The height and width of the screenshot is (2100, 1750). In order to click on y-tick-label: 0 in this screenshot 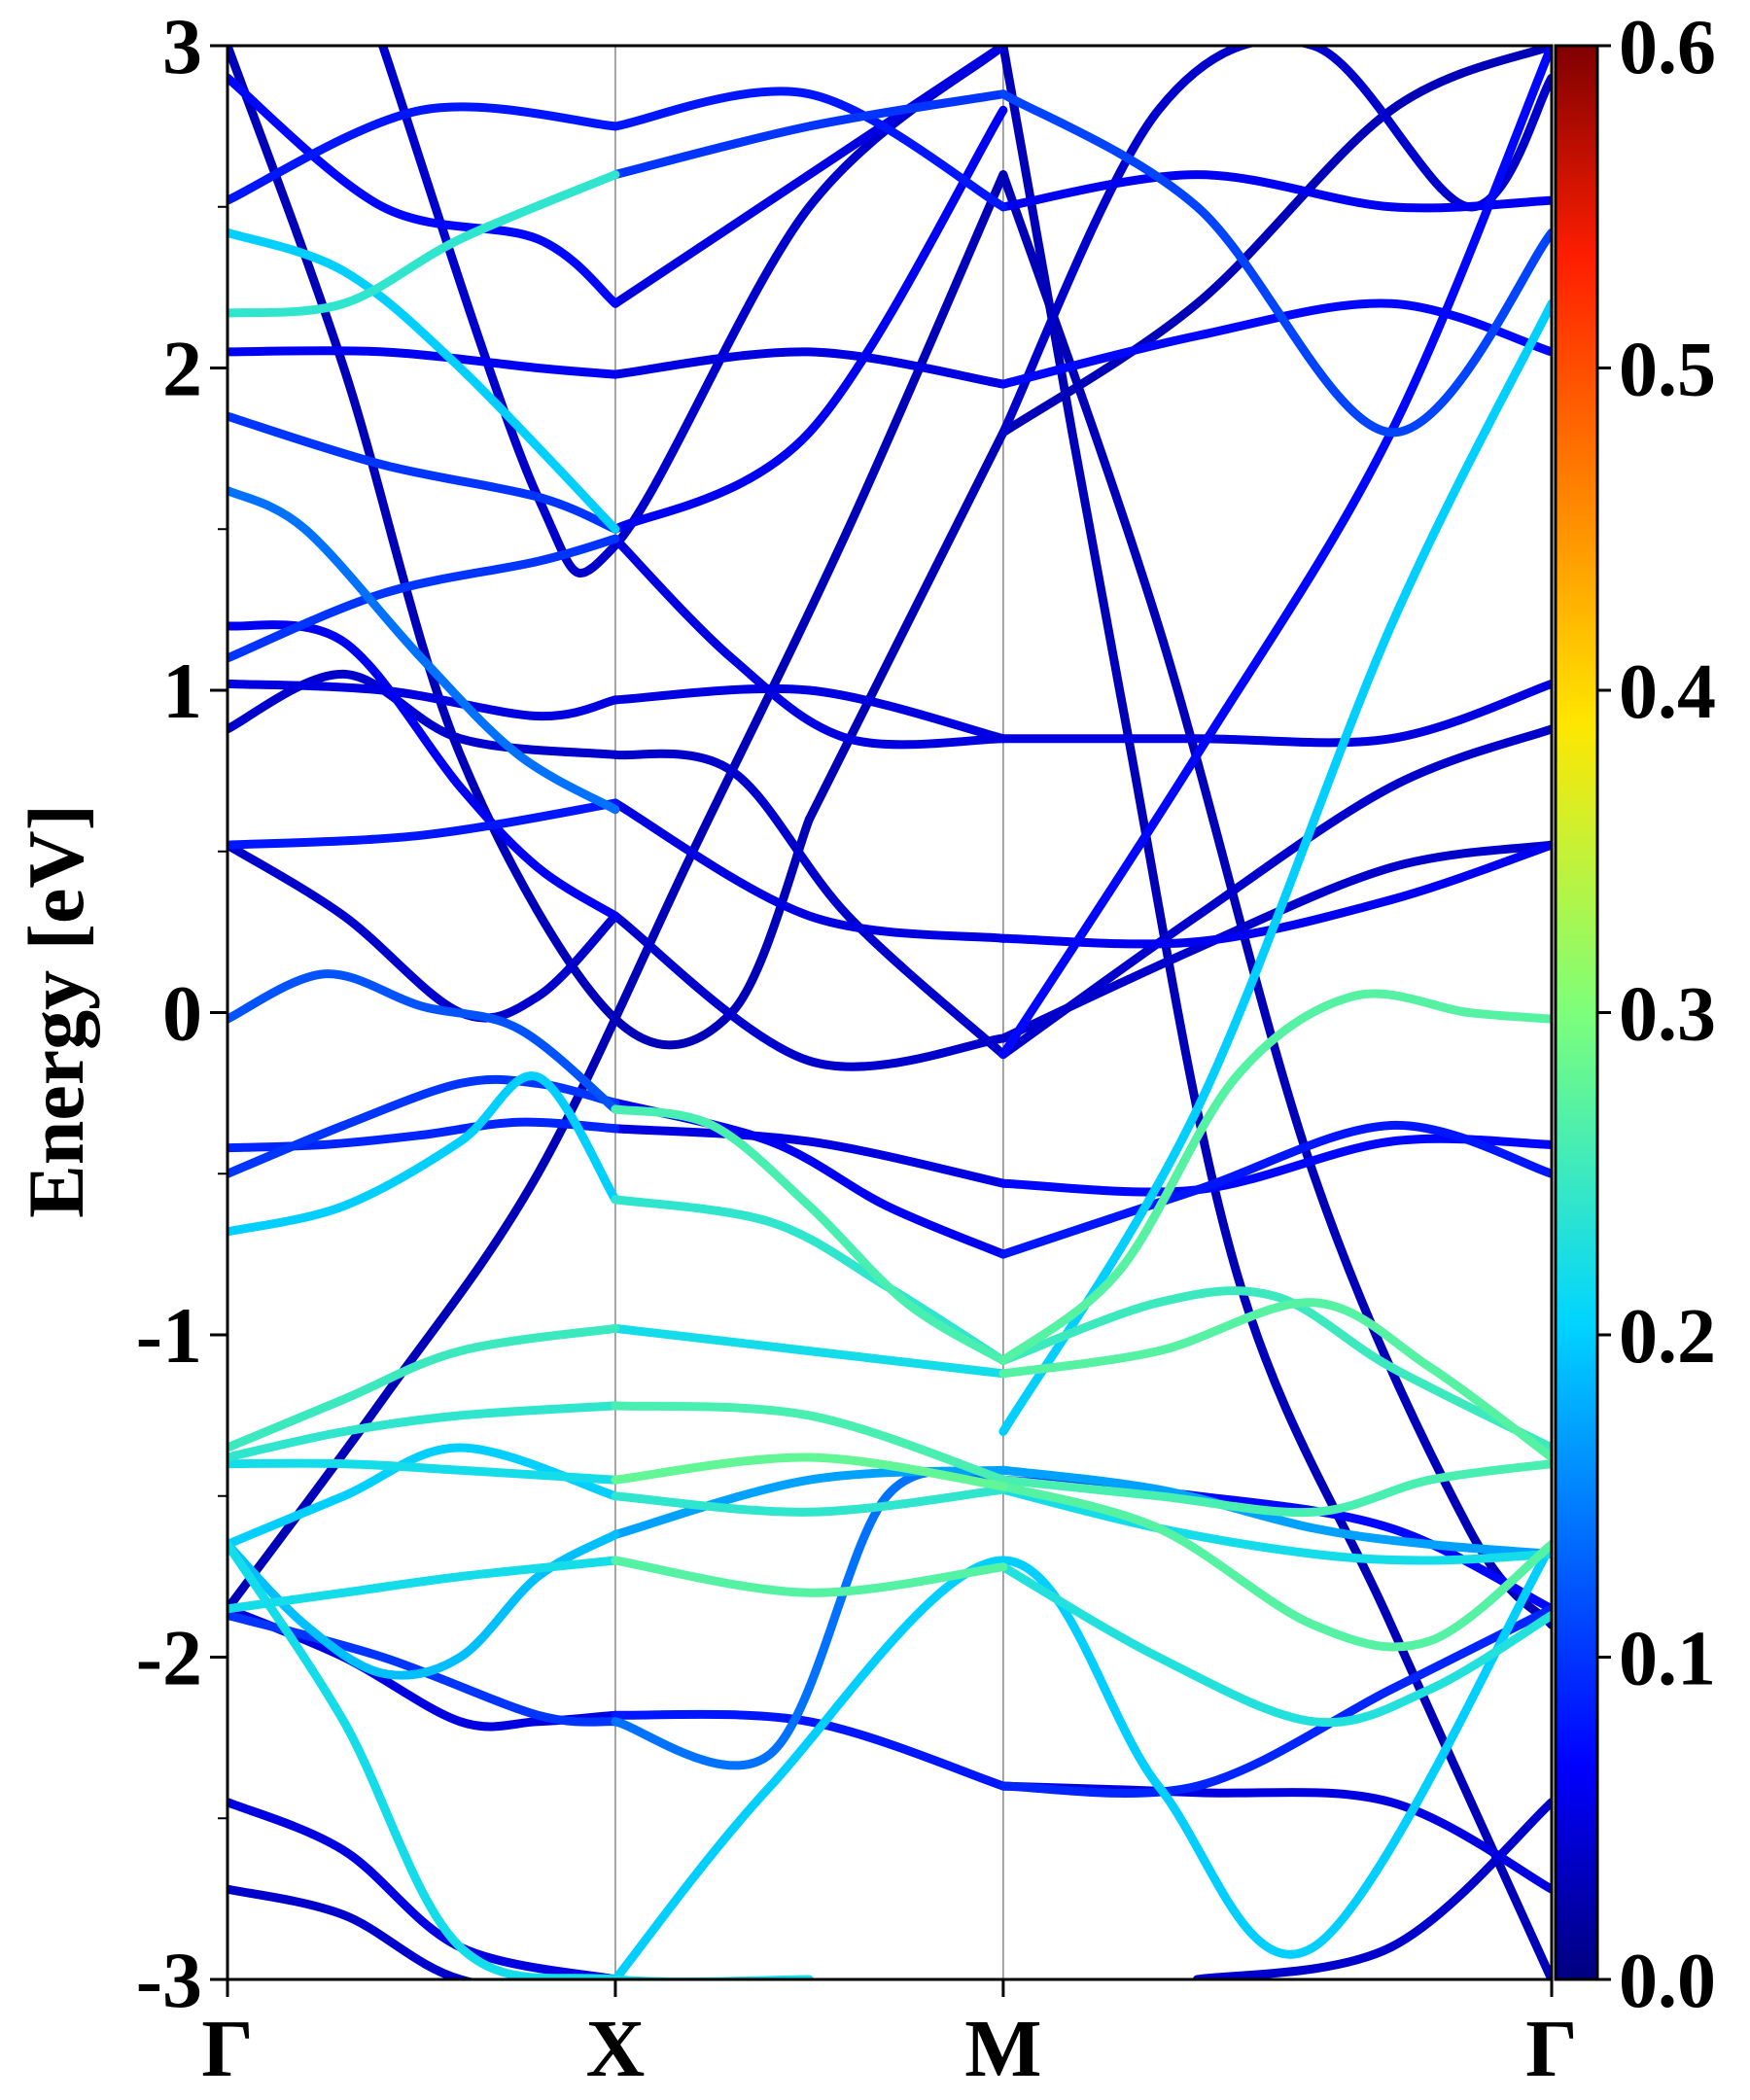, I will do `click(182, 1013)`.